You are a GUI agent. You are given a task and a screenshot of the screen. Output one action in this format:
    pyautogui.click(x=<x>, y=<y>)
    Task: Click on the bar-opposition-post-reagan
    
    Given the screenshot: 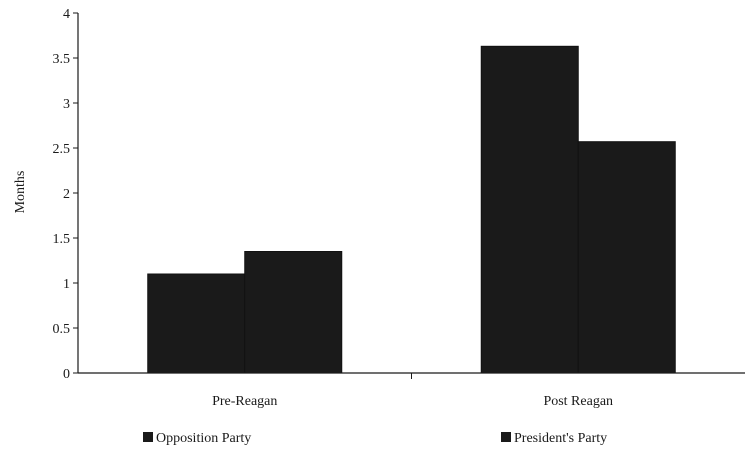 What is the action you would take?
    pyautogui.click(x=529, y=209)
    